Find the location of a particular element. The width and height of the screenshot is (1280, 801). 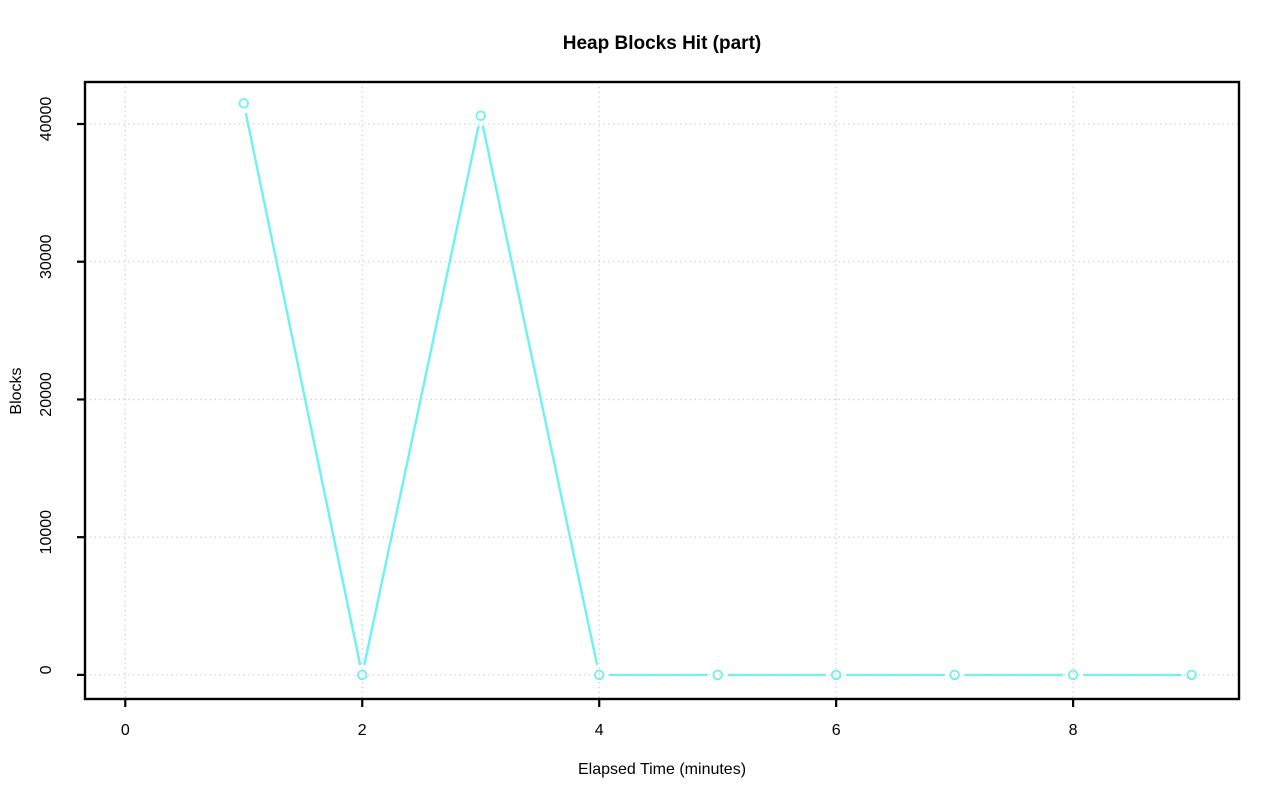

x-tick-label: 8 is located at coordinates (1073, 730).